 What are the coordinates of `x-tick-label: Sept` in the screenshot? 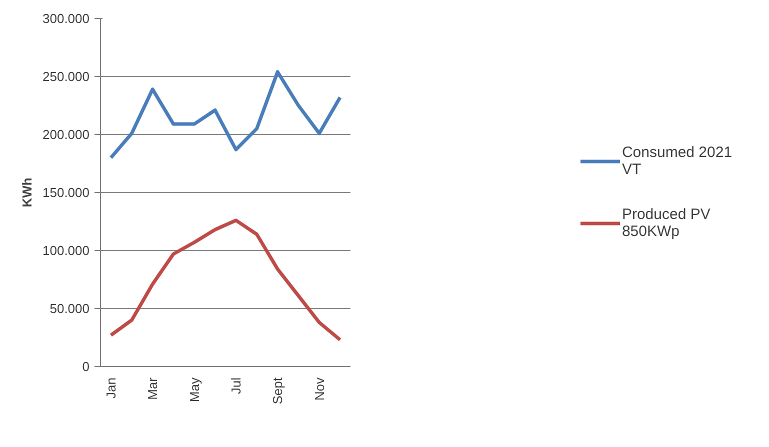 It's located at (278, 390).